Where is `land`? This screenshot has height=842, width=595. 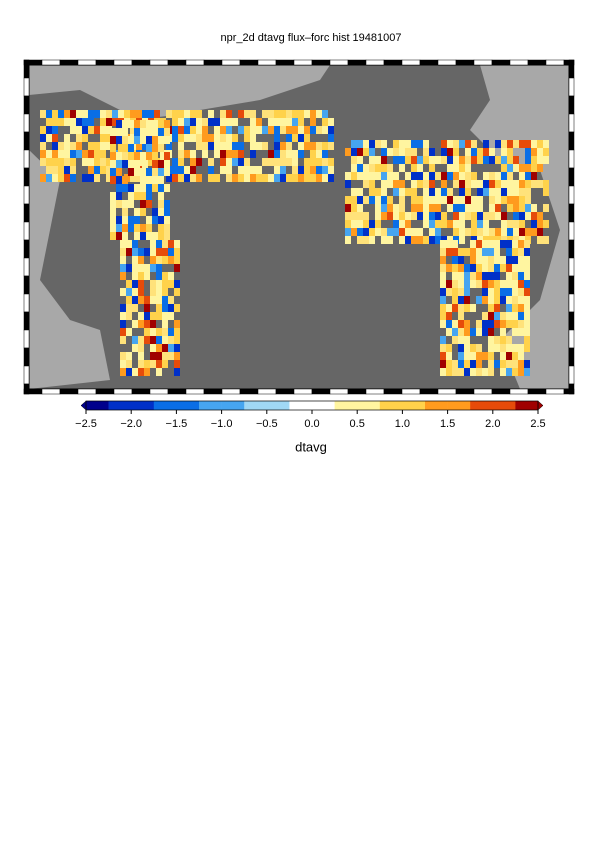
land is located at coordinates (179, 87).